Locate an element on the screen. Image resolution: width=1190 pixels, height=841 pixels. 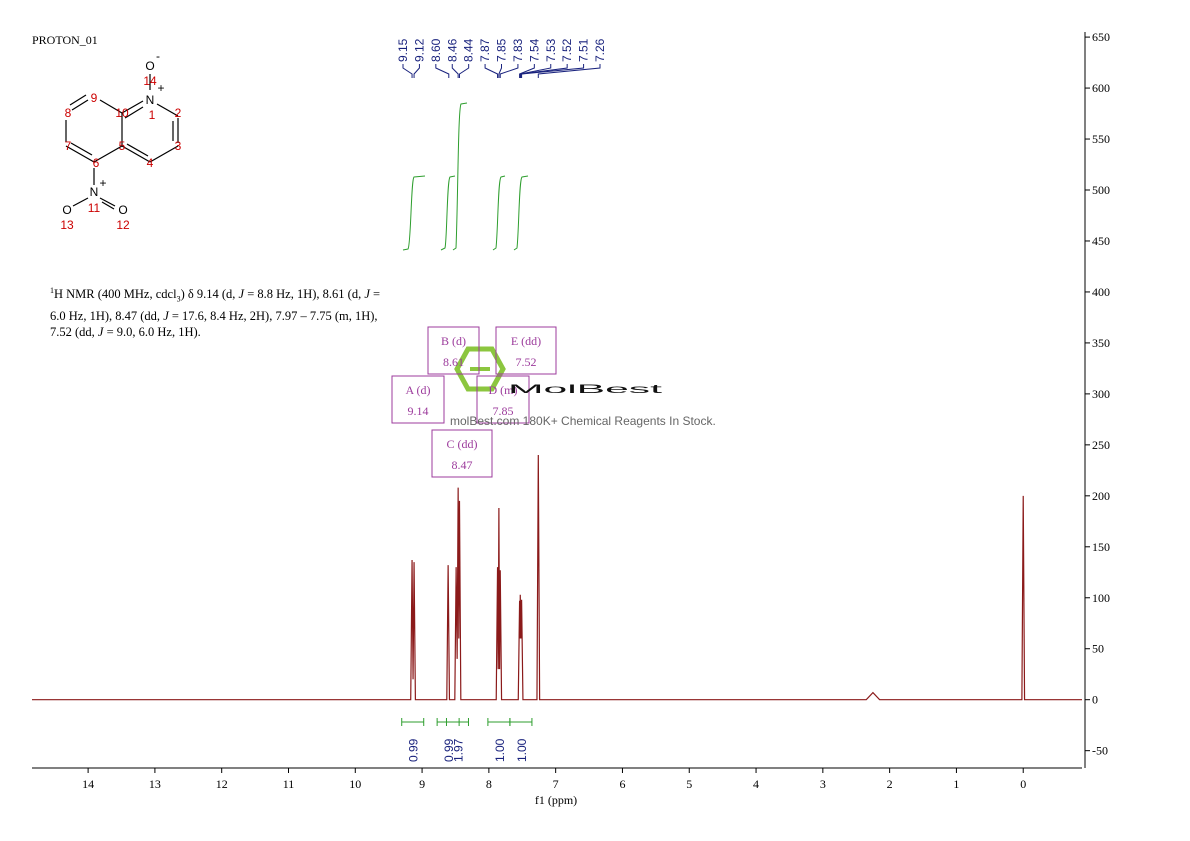
atom-label: 8 is located at coordinates (68, 113).